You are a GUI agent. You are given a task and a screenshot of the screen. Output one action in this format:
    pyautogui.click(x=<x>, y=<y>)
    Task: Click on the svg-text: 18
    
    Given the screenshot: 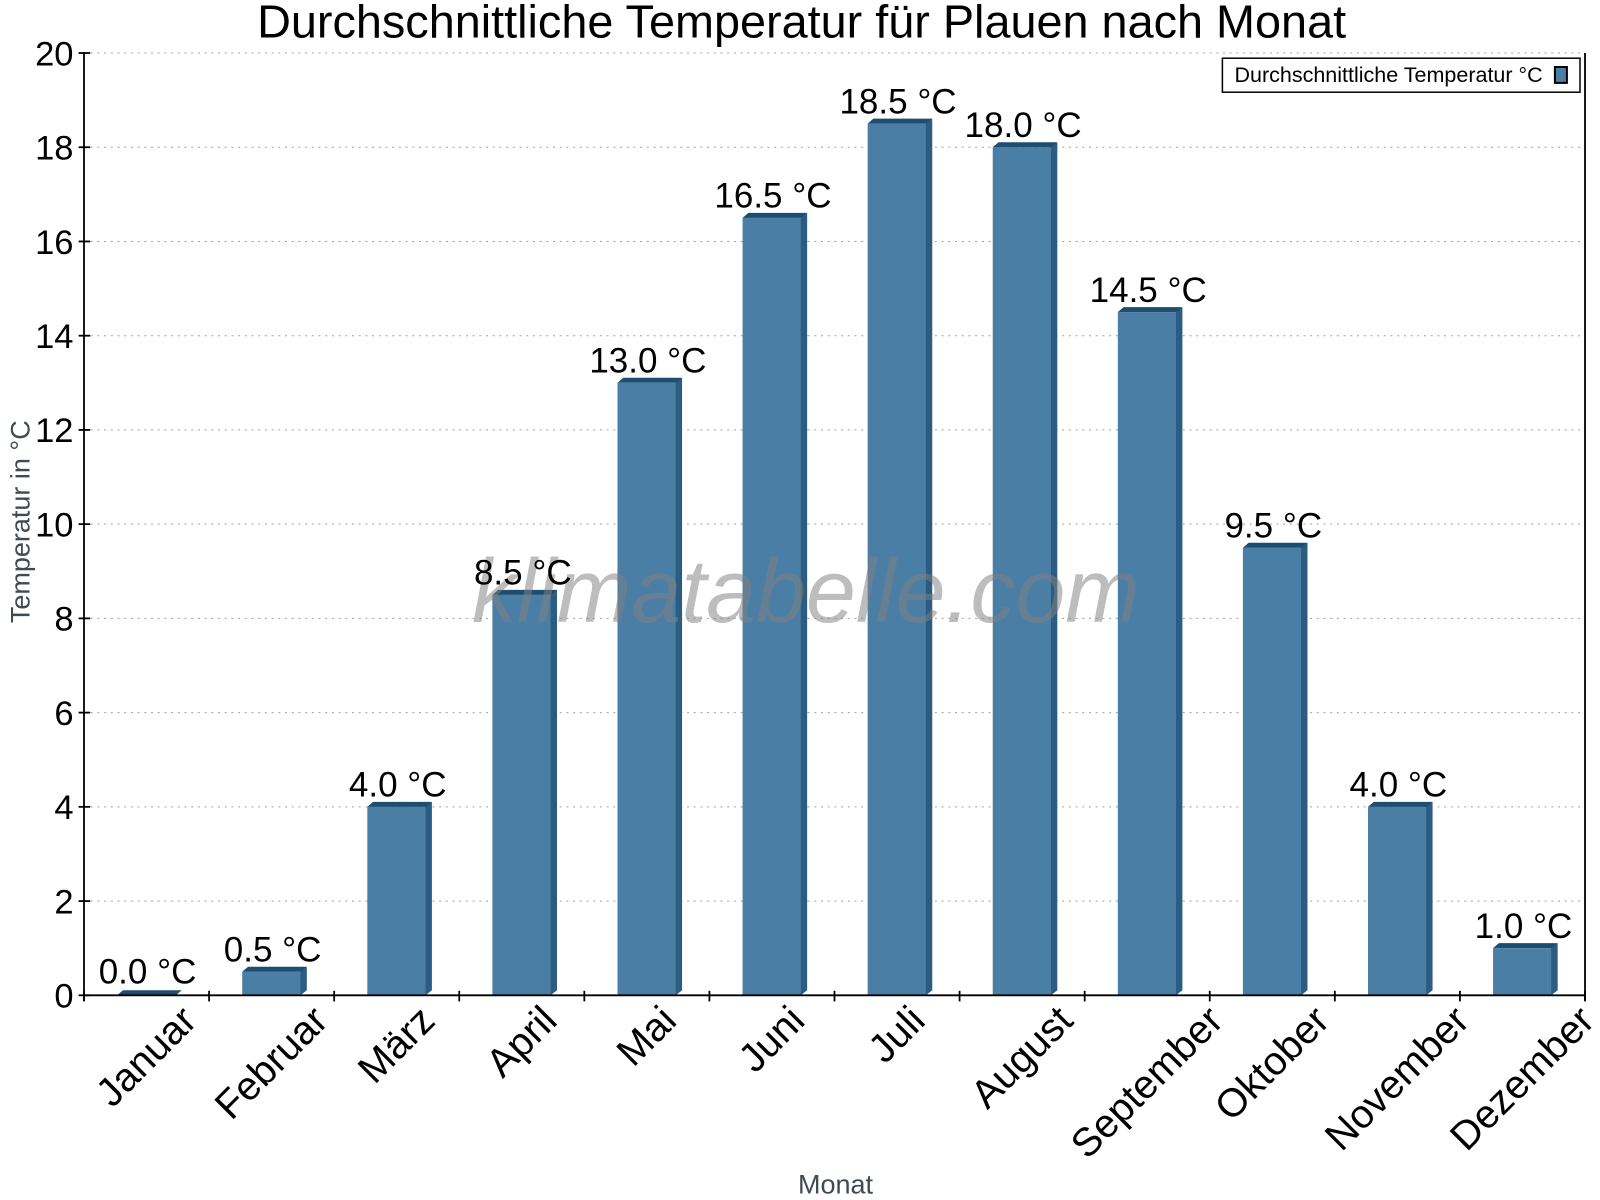 What is the action you would take?
    pyautogui.click(x=54, y=149)
    